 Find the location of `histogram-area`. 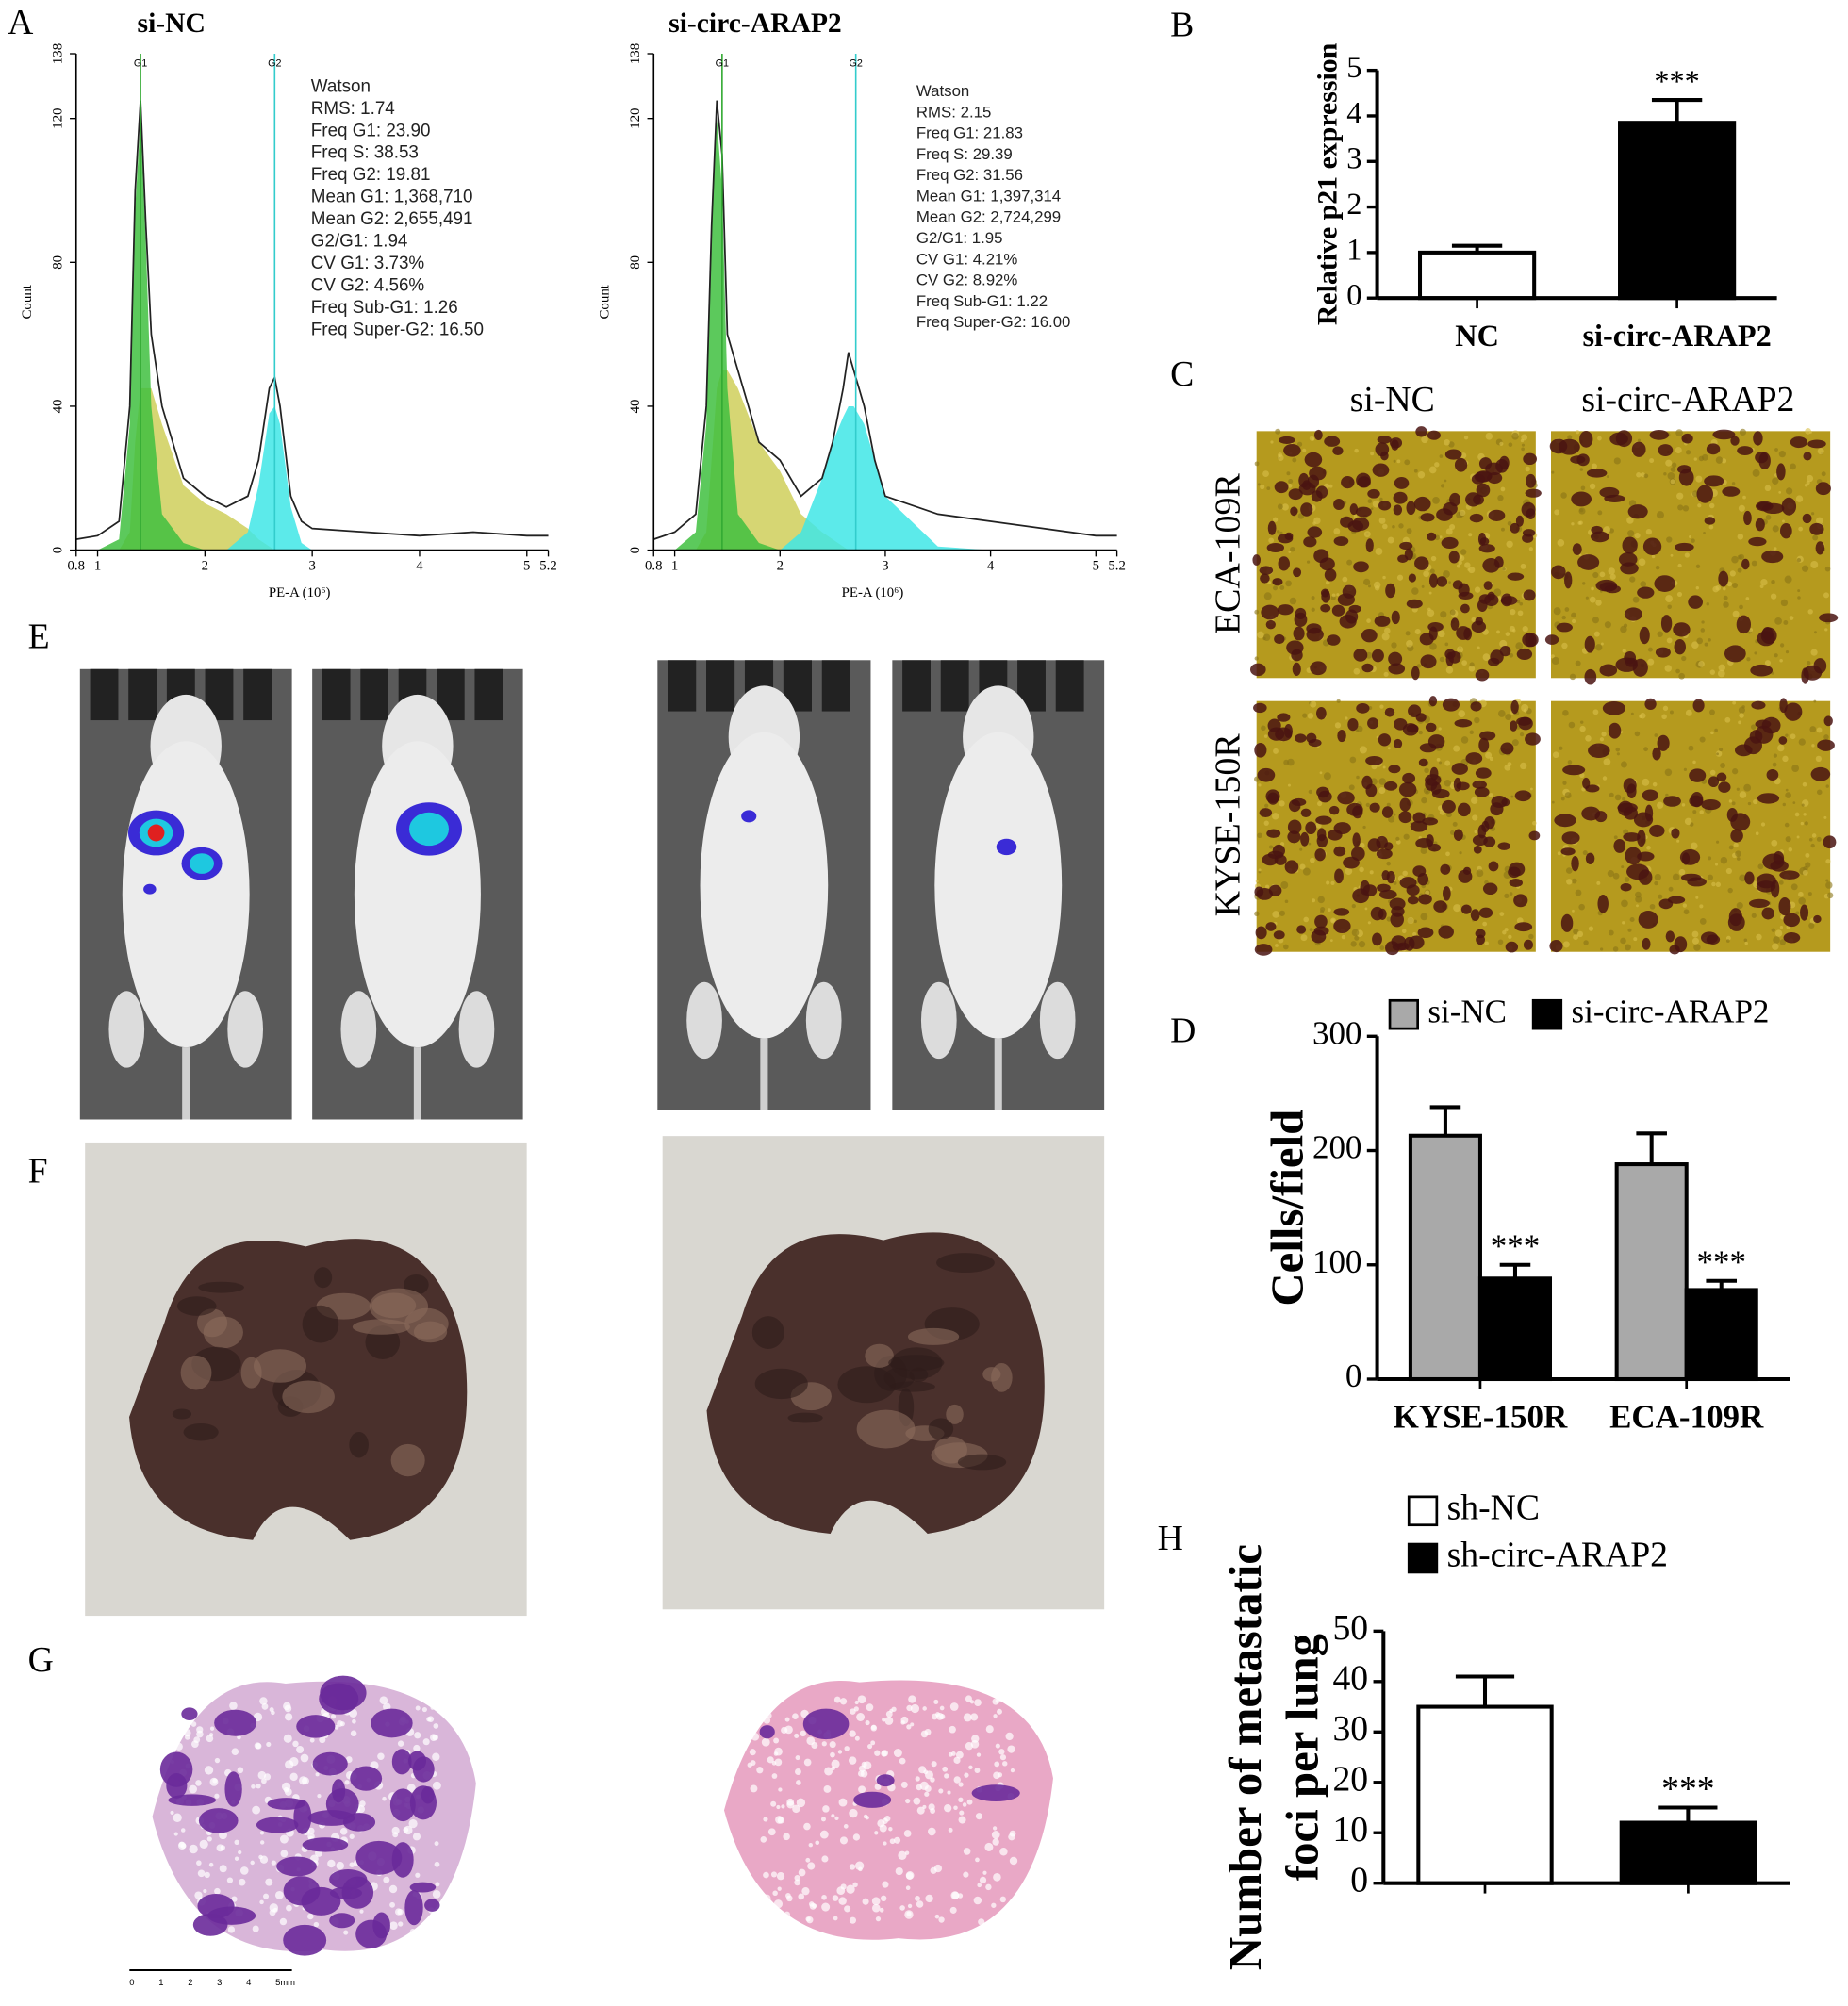

histogram-area is located at coordinates (885, 334).